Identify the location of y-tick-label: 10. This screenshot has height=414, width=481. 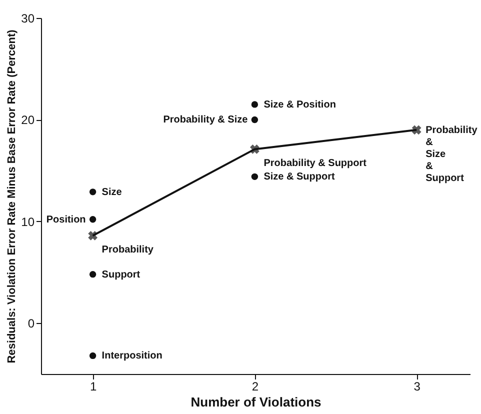
(28, 221).